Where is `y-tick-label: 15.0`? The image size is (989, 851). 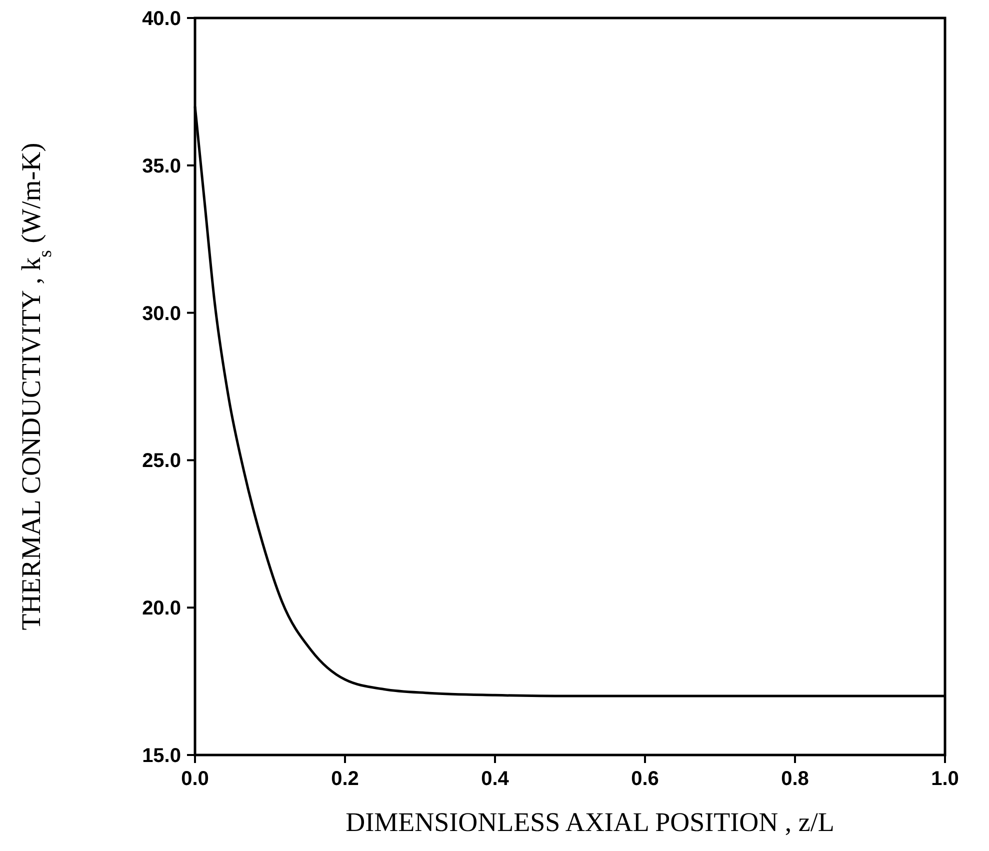
y-tick-label: 15.0 is located at coordinates (161, 756).